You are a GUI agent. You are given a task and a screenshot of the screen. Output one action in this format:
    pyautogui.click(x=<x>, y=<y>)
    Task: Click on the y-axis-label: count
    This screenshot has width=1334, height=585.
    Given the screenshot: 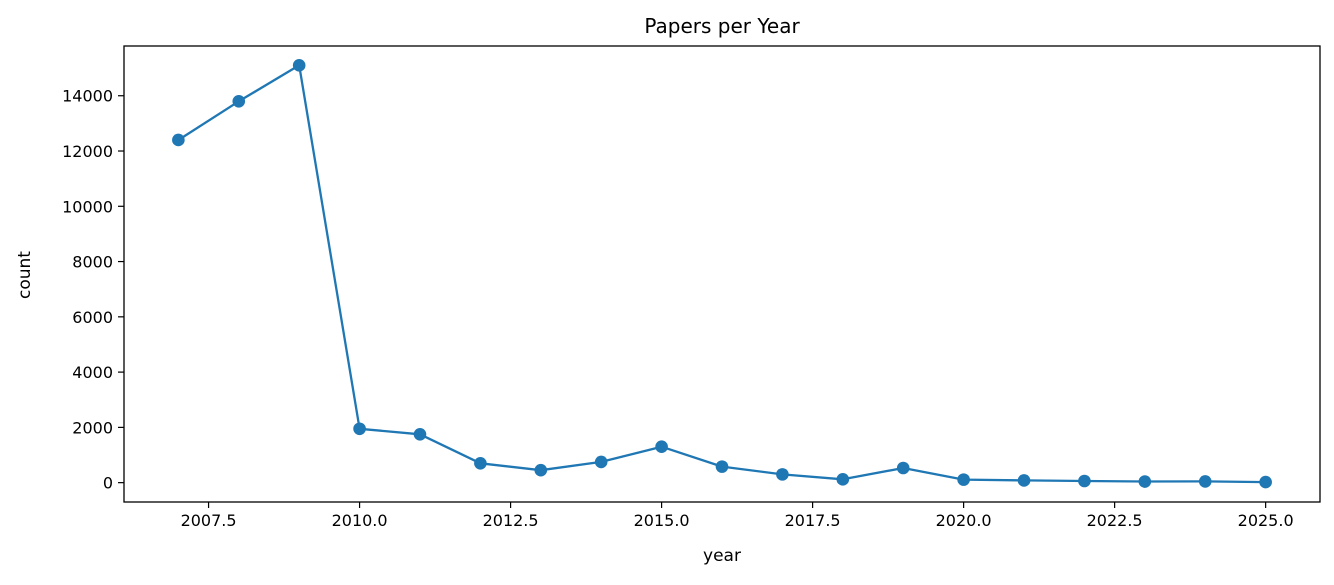 What is the action you would take?
    pyautogui.click(x=25, y=275)
    